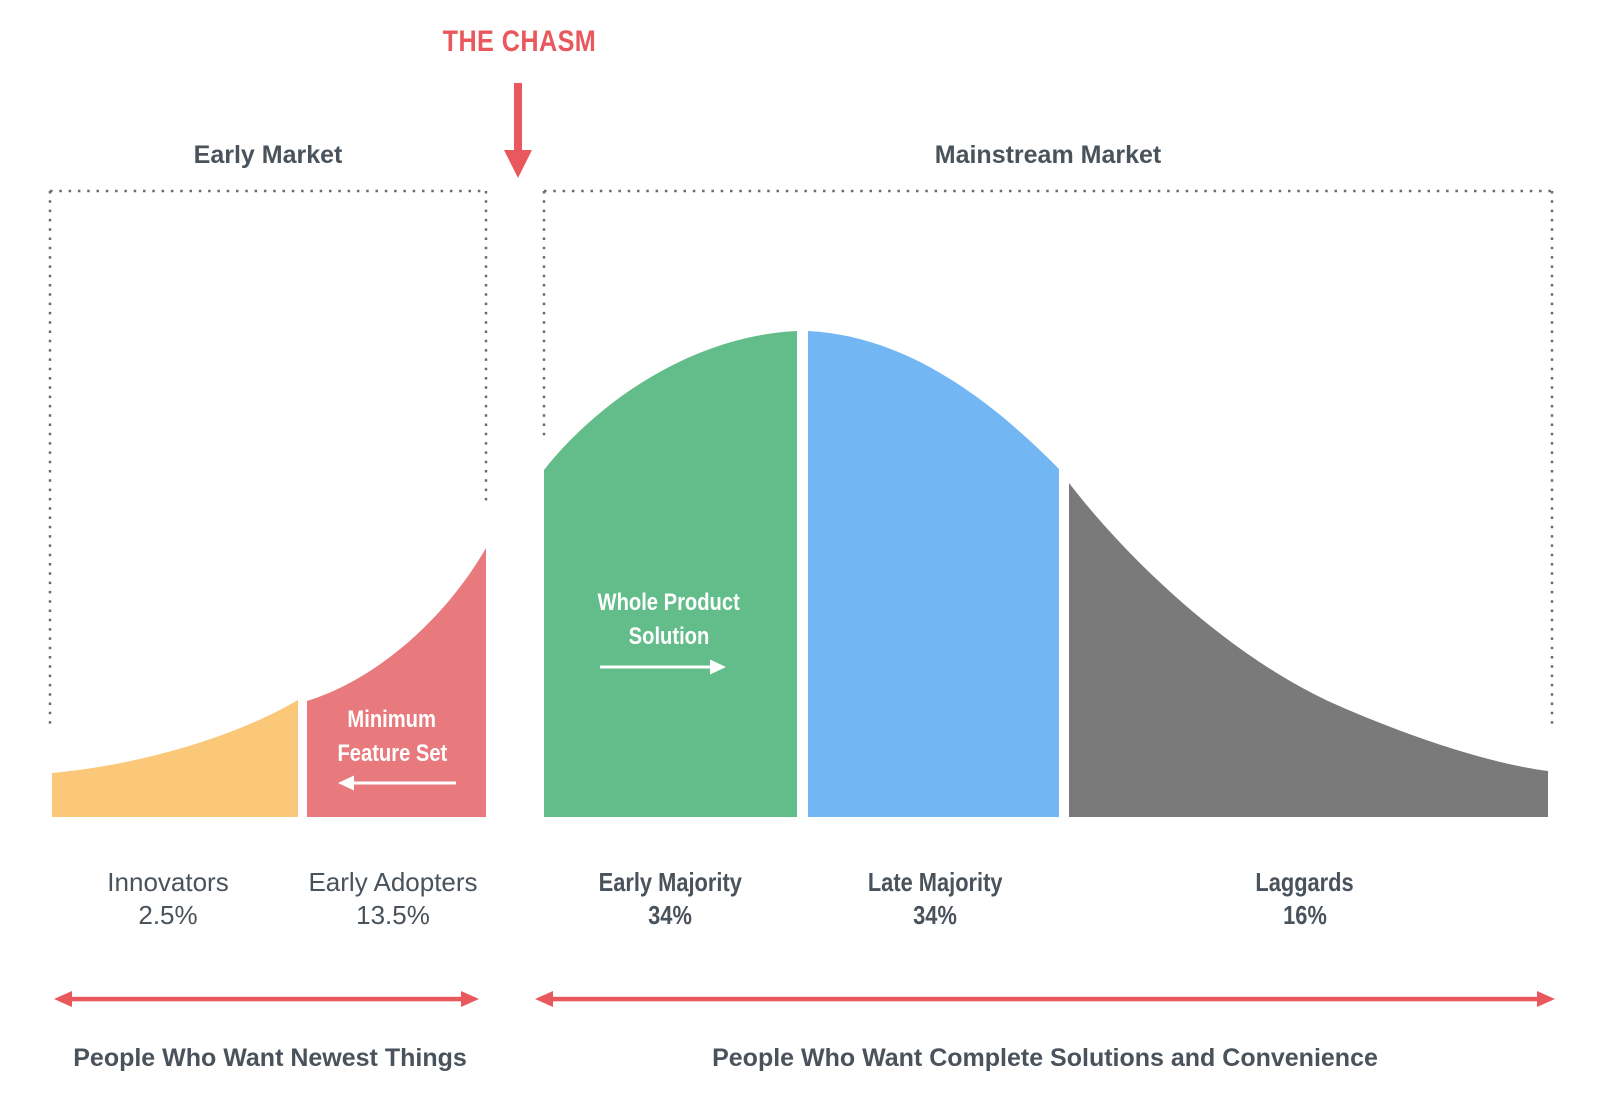 Image resolution: width=1600 pixels, height=1112 pixels. Describe the element at coordinates (1305, 915) in the screenshot. I see `laggards-pct: 16%` at that location.